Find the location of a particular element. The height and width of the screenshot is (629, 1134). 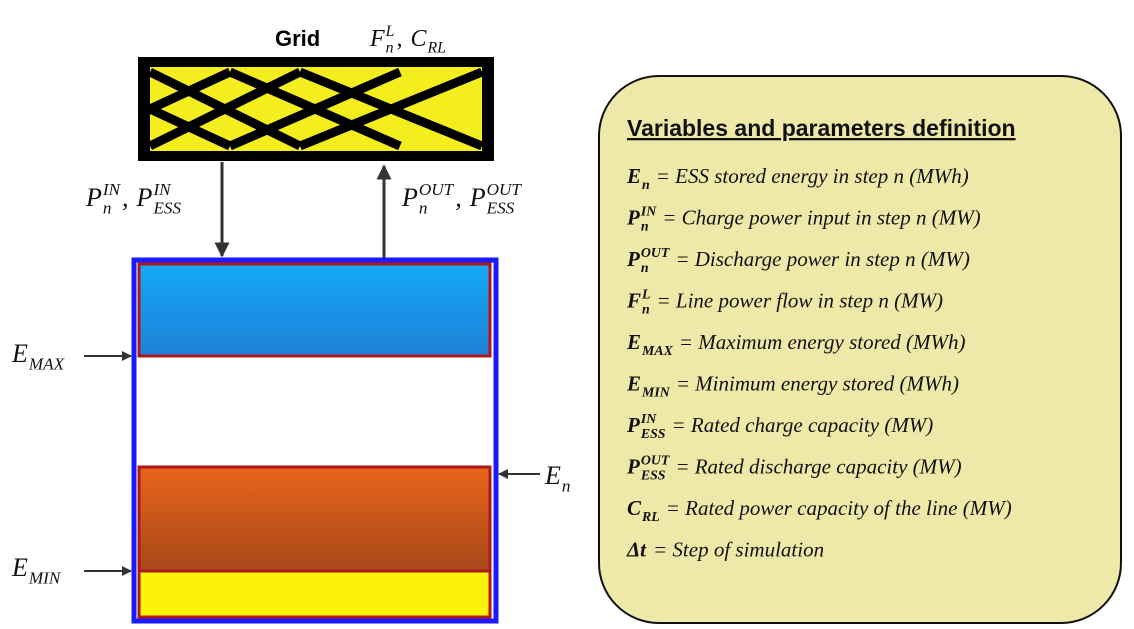

definition-text: = Rated charge capacity (MW) is located at coordinates (803, 425).